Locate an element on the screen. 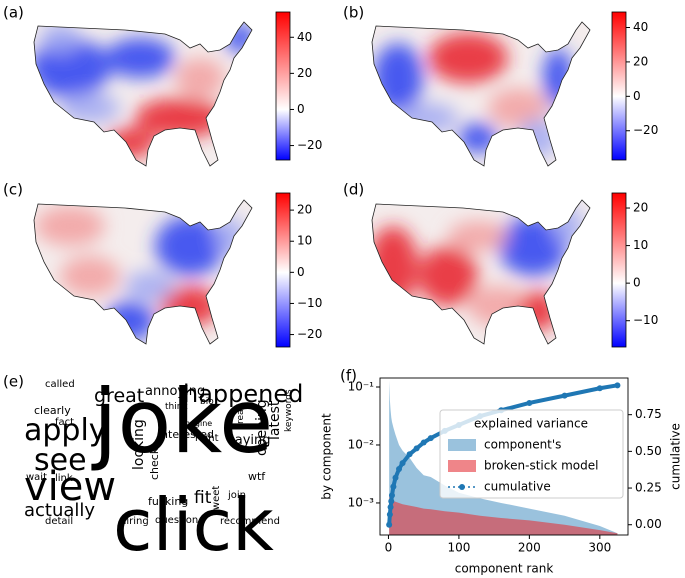  word: actually is located at coordinates (59, 510).